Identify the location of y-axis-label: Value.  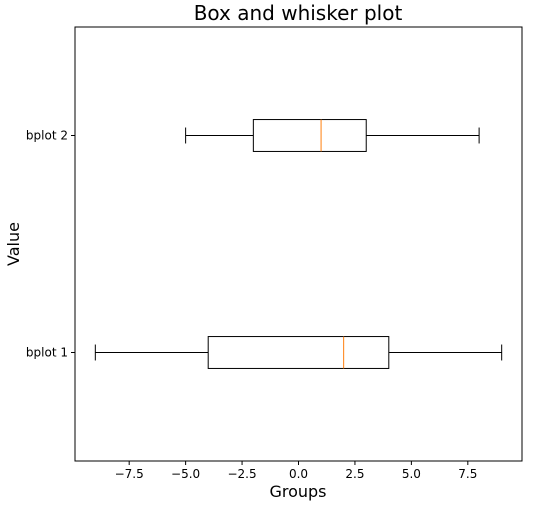
(13, 244).